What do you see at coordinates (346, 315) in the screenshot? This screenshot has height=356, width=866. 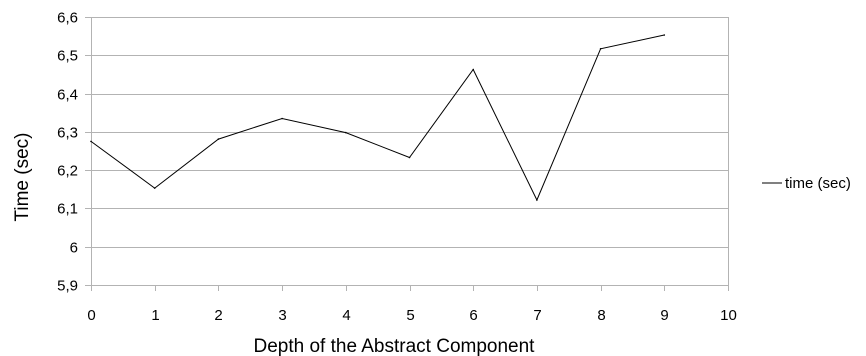 I see `x-tick-label: 4` at bounding box center [346, 315].